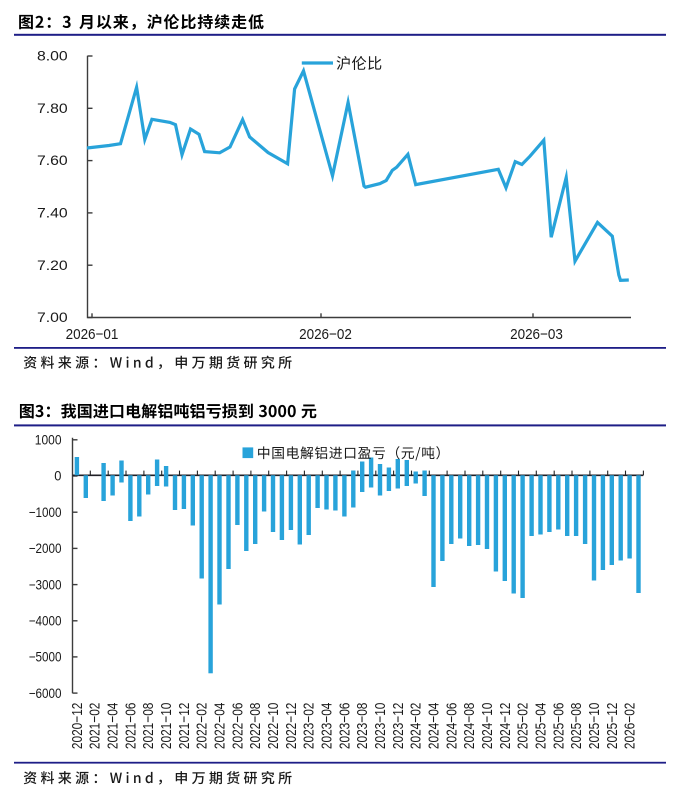 This screenshot has width=673, height=805. Describe the element at coordinates (309, 726) in the screenshot. I see `svg-text: 2023−02` at that location.